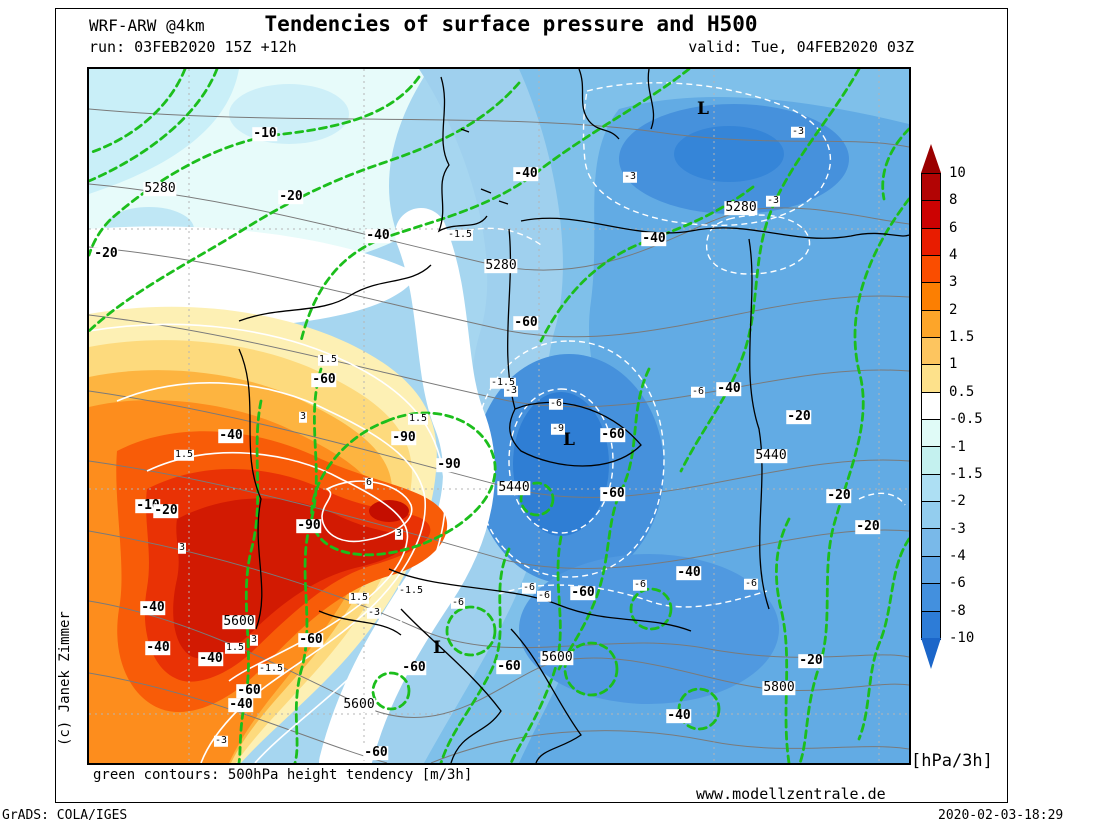  What do you see at coordinates (981, 414) in the screenshot?
I see `colorbar: 10 8 6 4 3 2 1.5 1 0.5 -0.5 -1 -1.5 -2 -3 -4 -6 -8 -10` at bounding box center [981, 414].